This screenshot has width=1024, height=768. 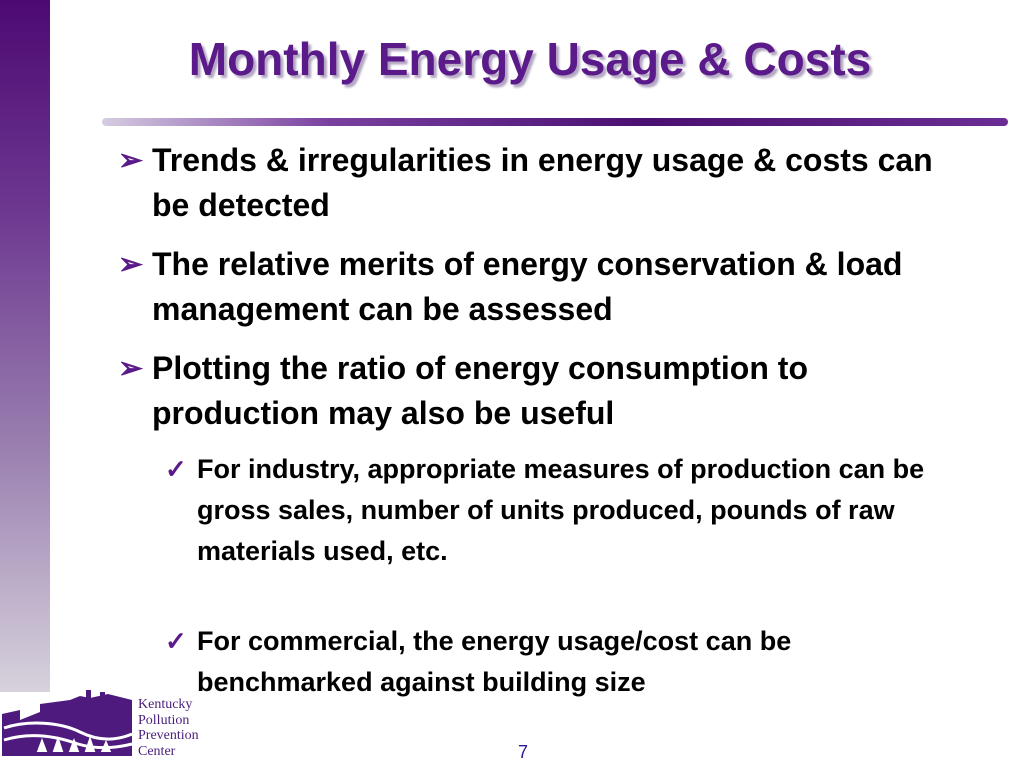 What do you see at coordinates (530, 59) in the screenshot?
I see `slide-title: Monthly Energy Usage & Costs` at bounding box center [530, 59].